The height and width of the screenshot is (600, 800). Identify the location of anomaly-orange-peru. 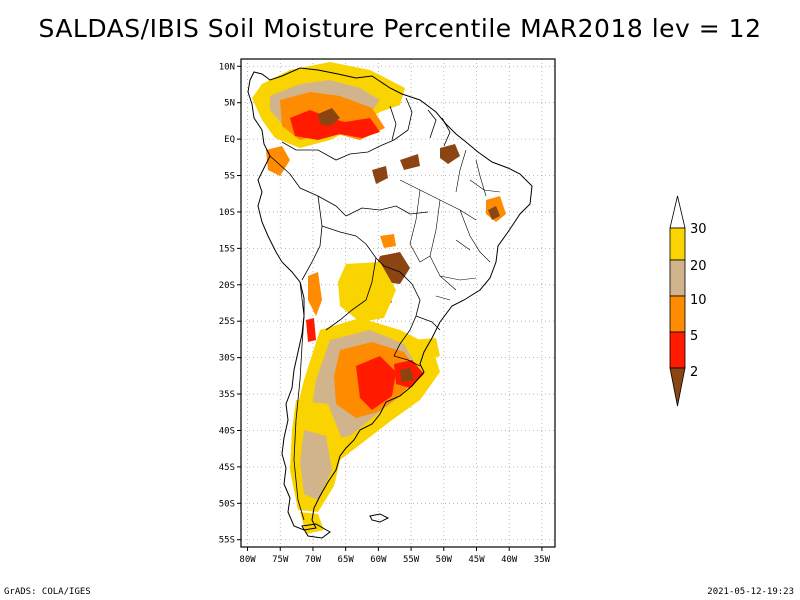
(278, 161).